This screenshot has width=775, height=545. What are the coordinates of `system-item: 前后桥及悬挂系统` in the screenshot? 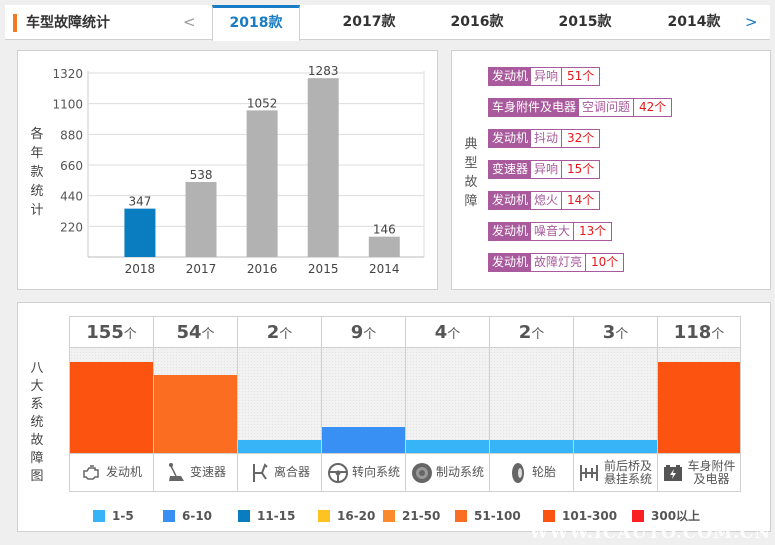 It's located at (615, 472).